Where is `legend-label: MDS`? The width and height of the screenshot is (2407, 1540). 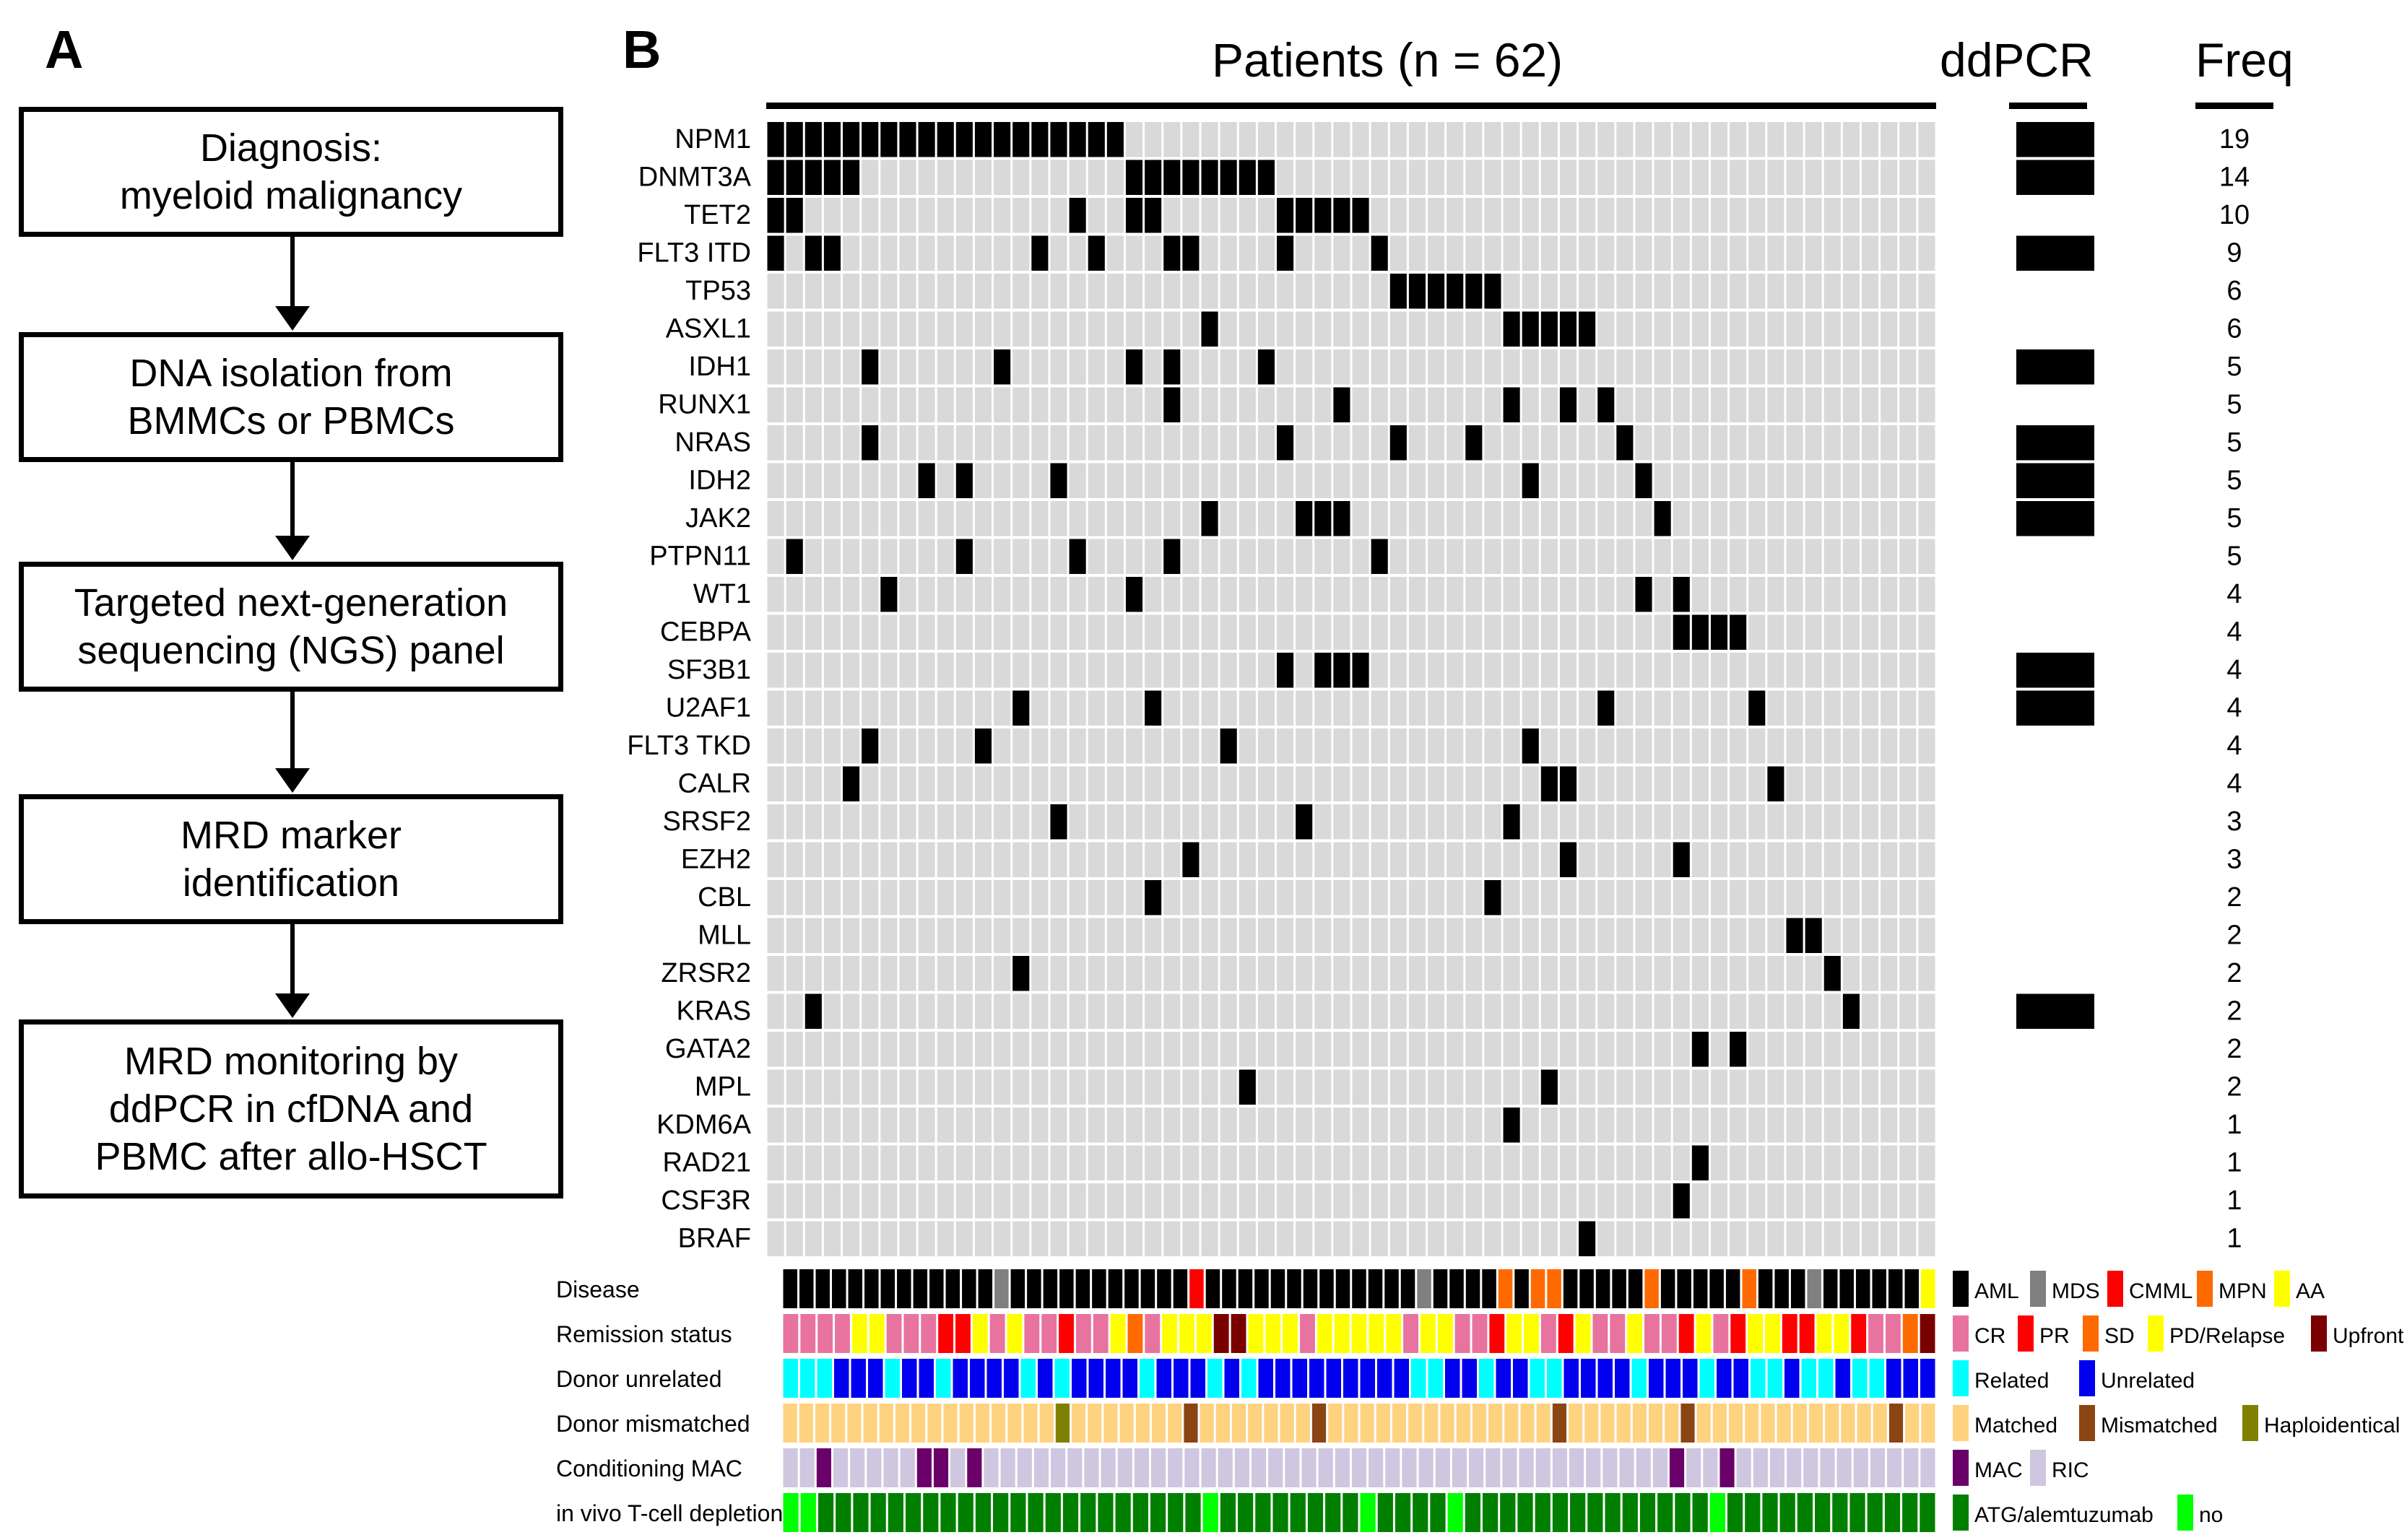 legend-label: MDS is located at coordinates (2076, 1291).